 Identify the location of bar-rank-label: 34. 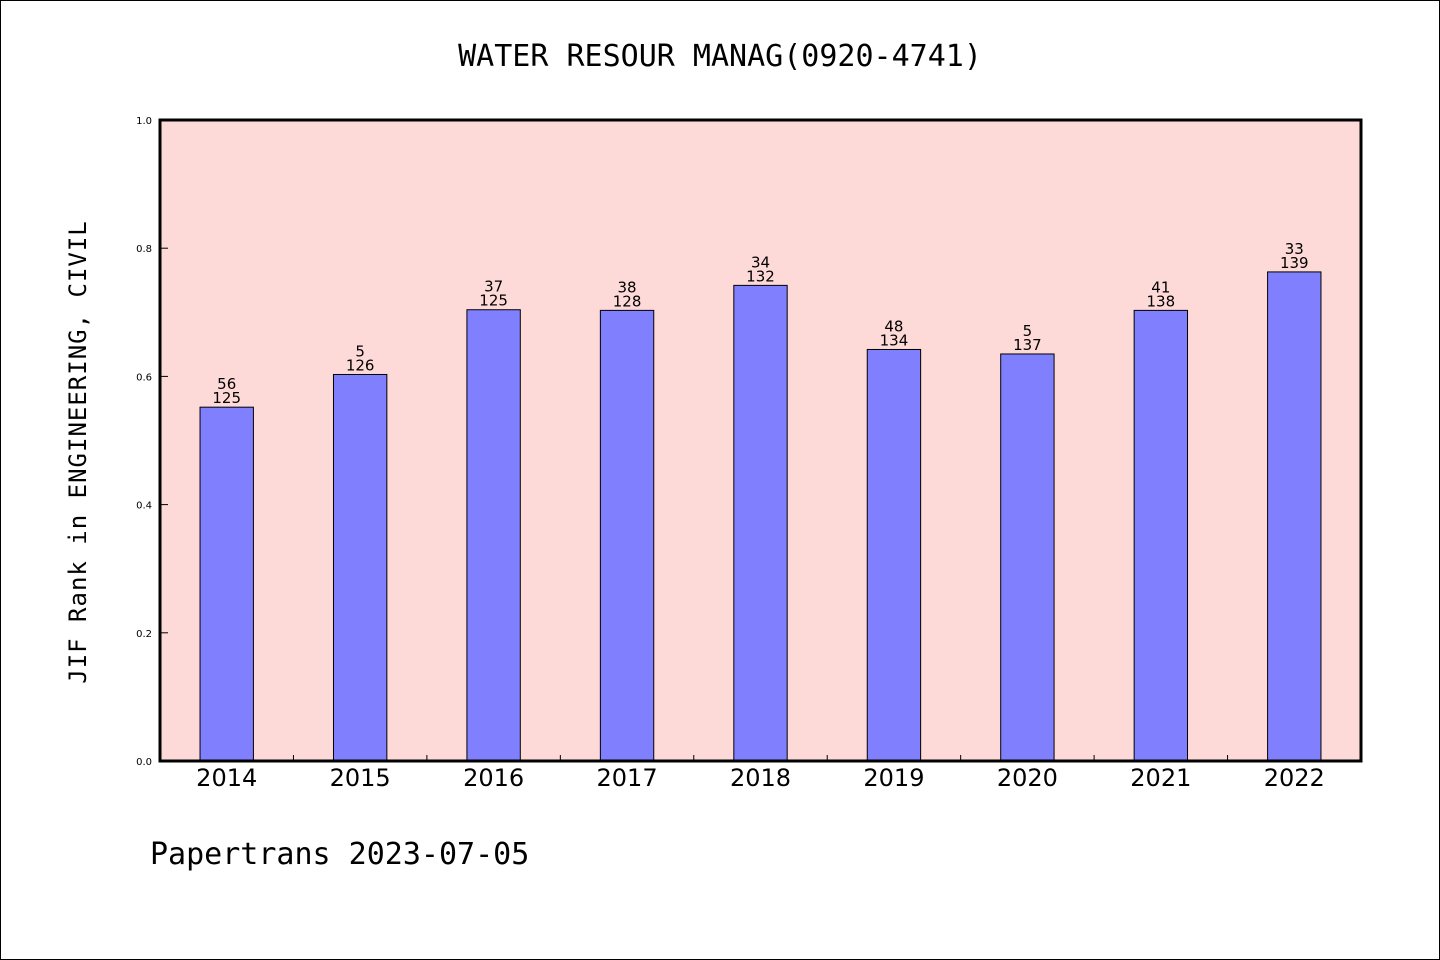
(760, 262).